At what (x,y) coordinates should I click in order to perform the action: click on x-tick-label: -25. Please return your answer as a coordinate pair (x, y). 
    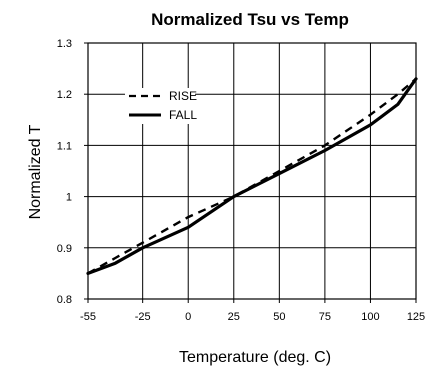
    Looking at the image, I should click on (143, 317).